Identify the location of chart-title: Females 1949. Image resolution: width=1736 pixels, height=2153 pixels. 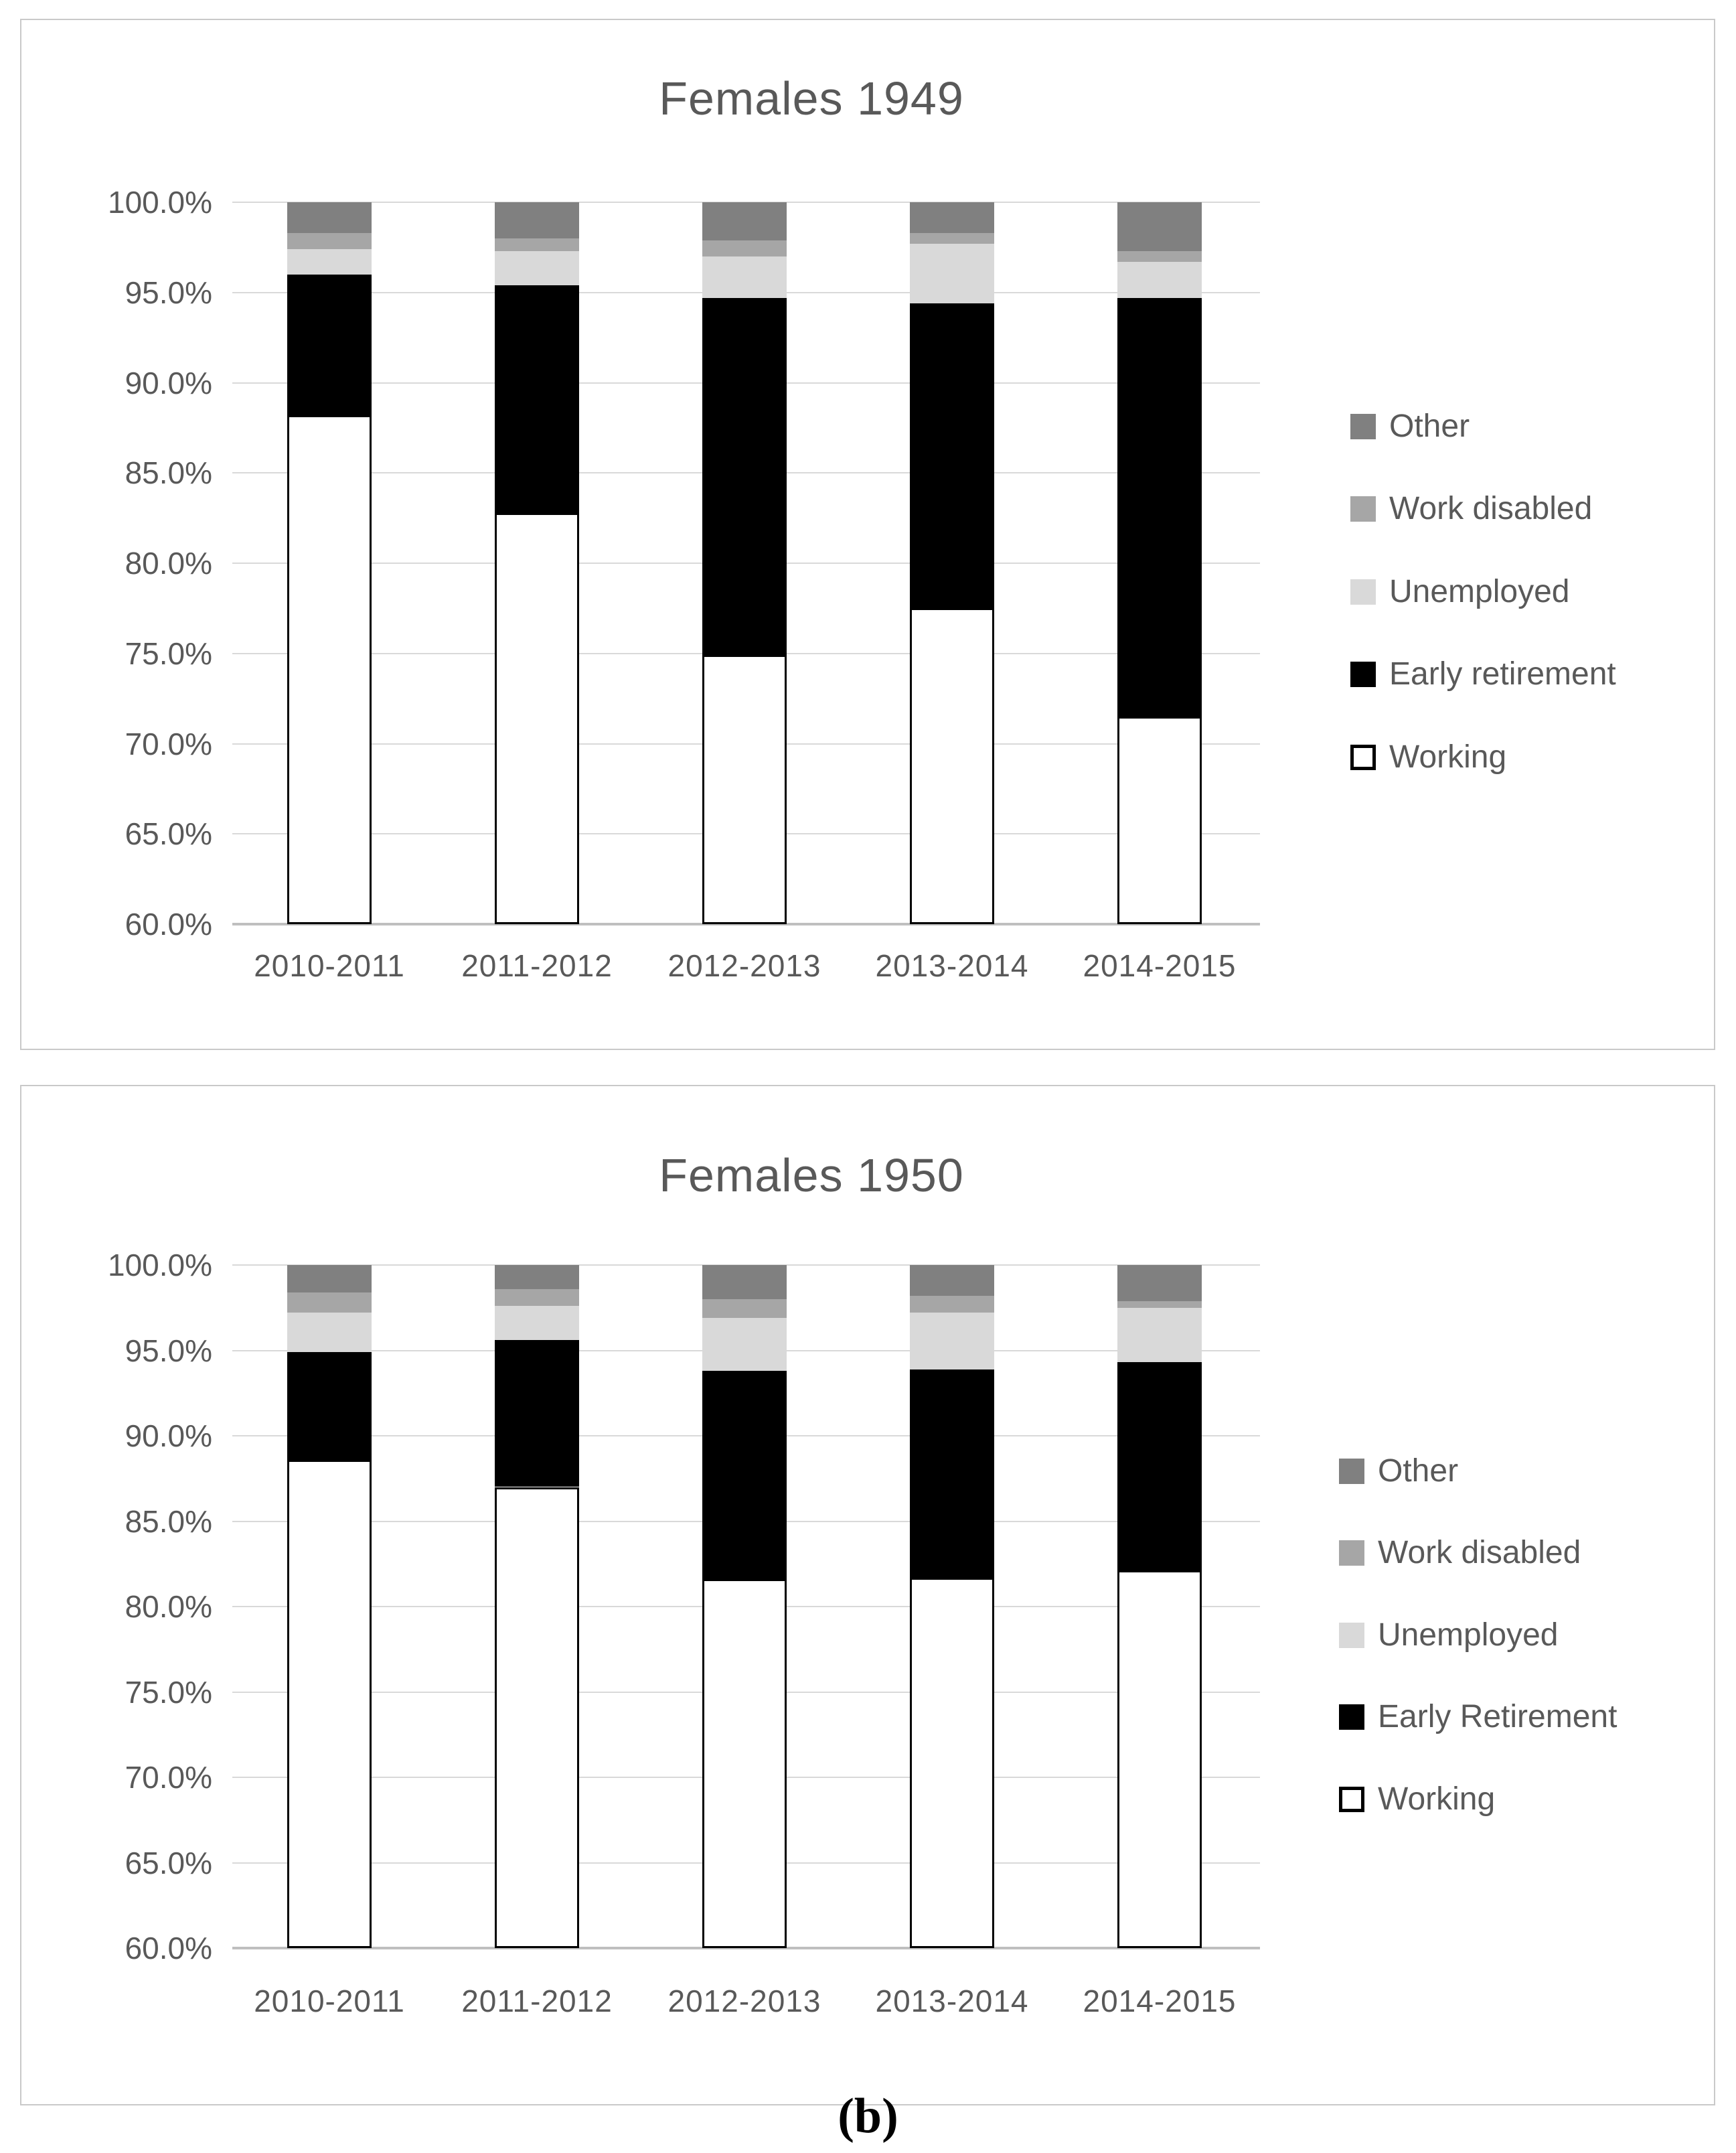
(811, 98).